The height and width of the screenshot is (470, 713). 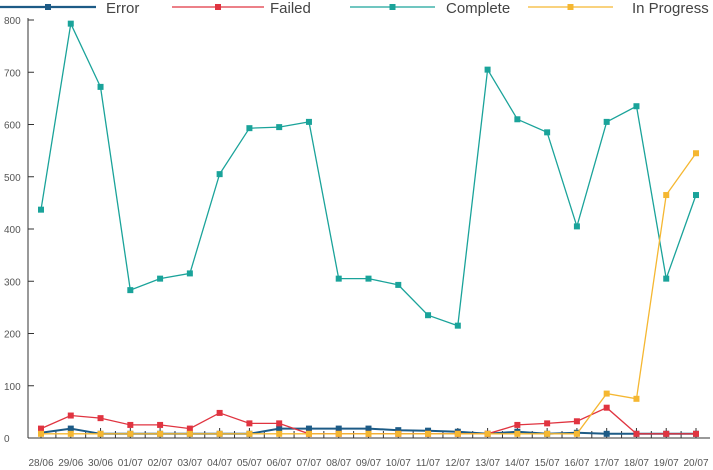 What do you see at coordinates (636, 463) in the screenshot?
I see `x-tick-label: 18/07` at bounding box center [636, 463].